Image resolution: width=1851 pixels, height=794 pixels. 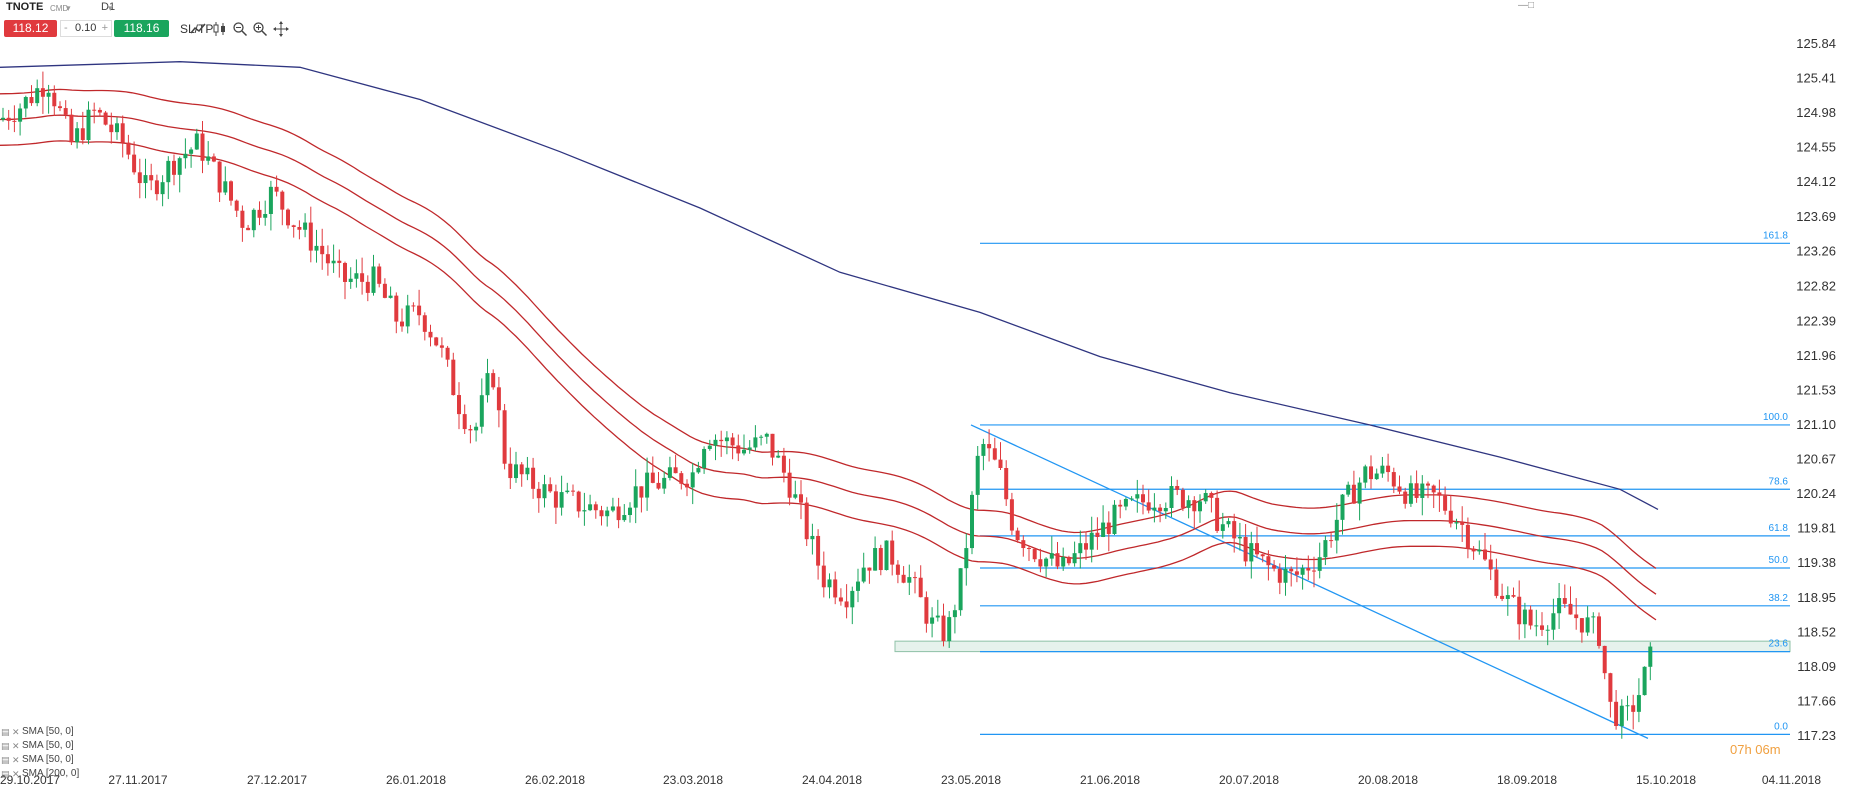 What do you see at coordinates (1816, 147) in the screenshot?
I see `price-tick-label: 124.55` at bounding box center [1816, 147].